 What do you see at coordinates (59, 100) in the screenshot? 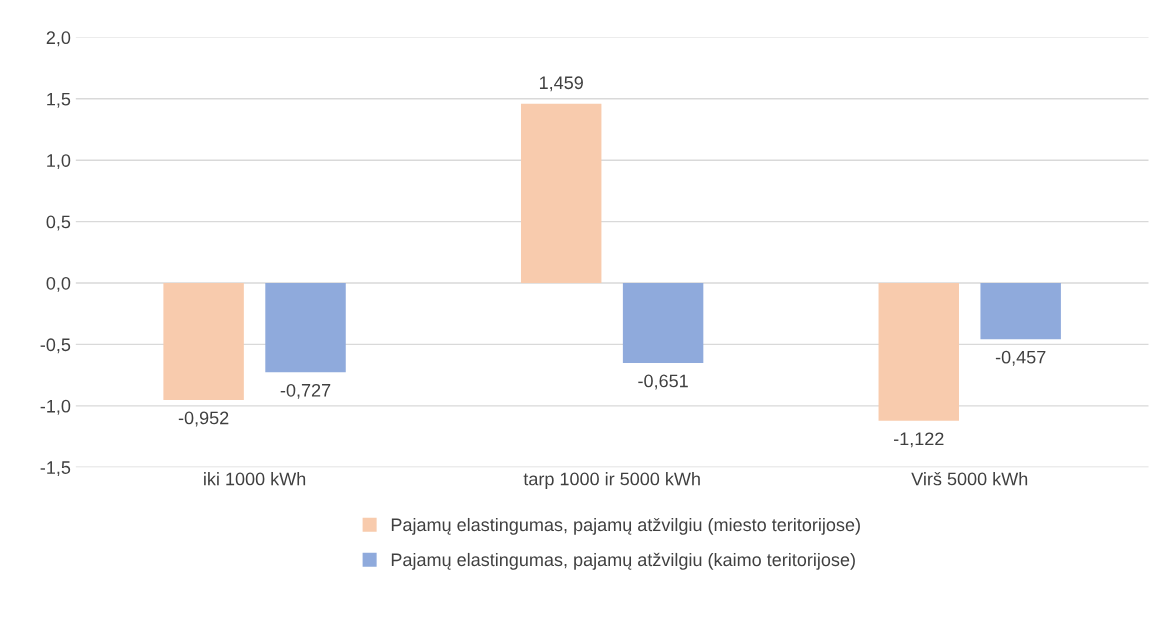
I see `y-tick-label: 1,5` at bounding box center [59, 100].